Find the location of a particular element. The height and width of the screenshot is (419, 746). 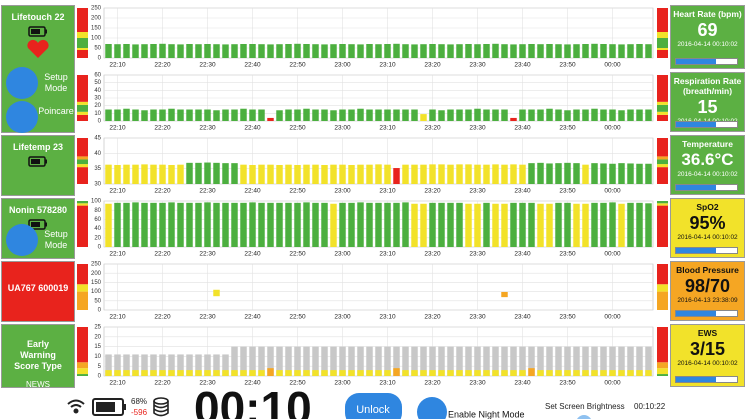

wifi-arc is located at coordinates (76, 406).